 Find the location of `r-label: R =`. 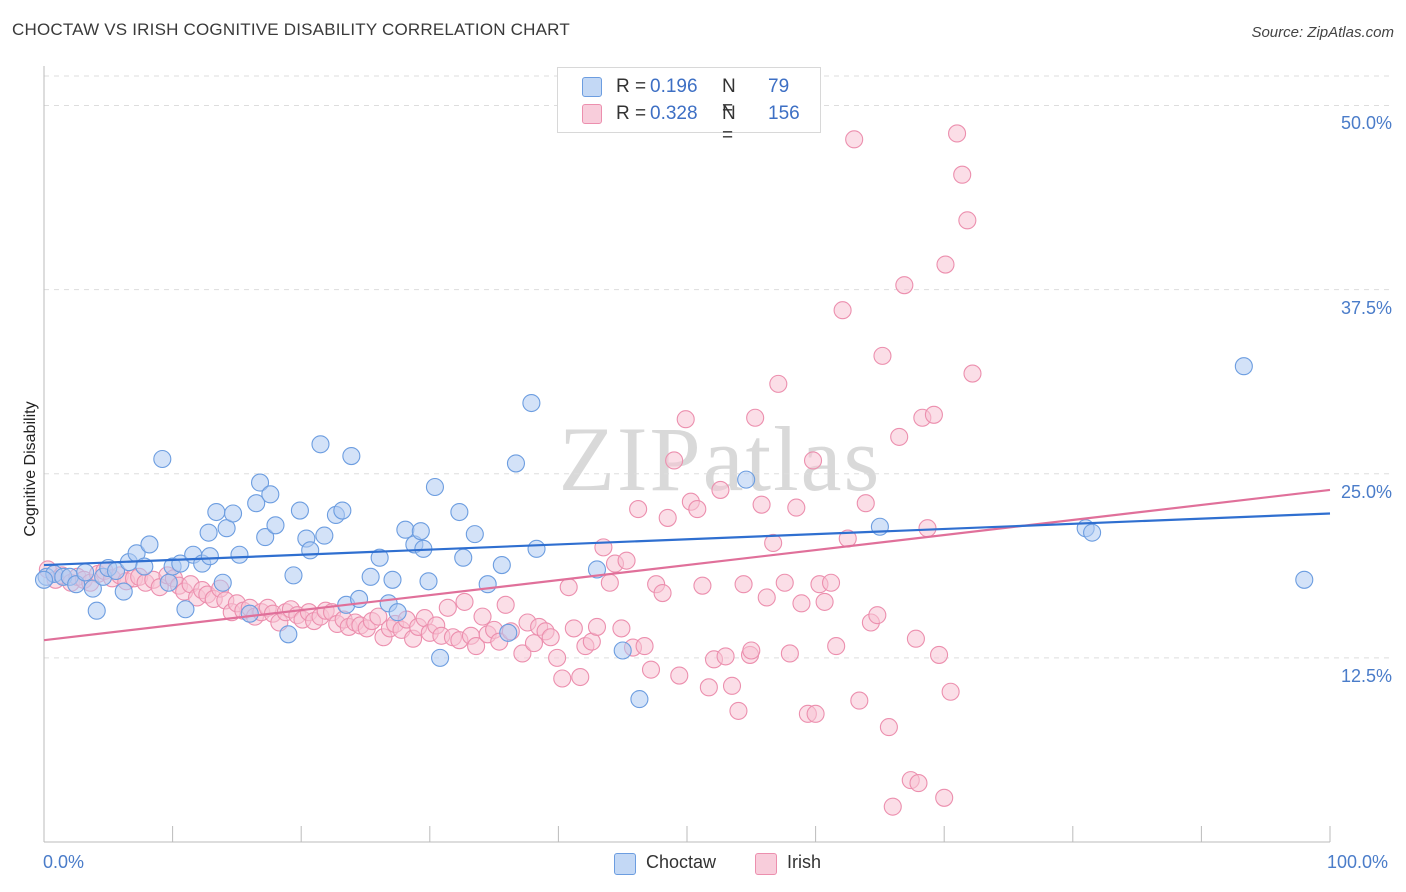

r-label: R = is located at coordinates (631, 113).